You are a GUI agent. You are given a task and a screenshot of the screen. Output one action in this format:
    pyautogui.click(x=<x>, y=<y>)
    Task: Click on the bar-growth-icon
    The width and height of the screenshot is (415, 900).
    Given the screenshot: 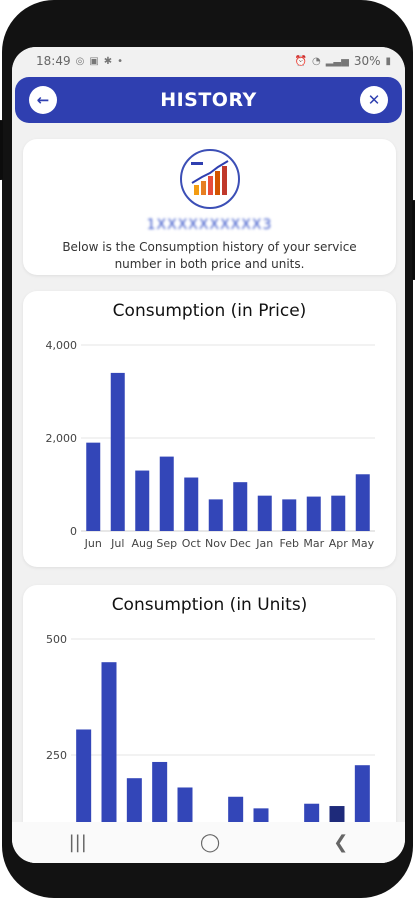 What is the action you would take?
    pyautogui.click(x=209, y=177)
    